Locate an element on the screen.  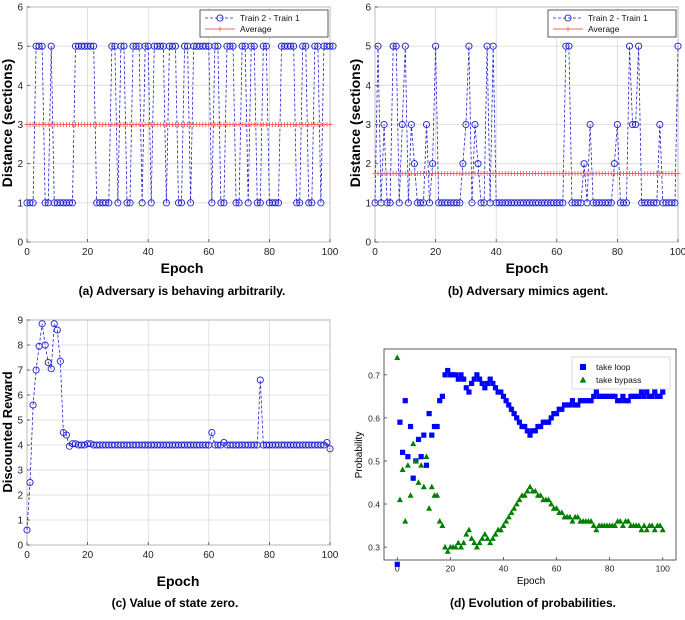
c-y-tick-label: 6 is located at coordinates (20, 396).